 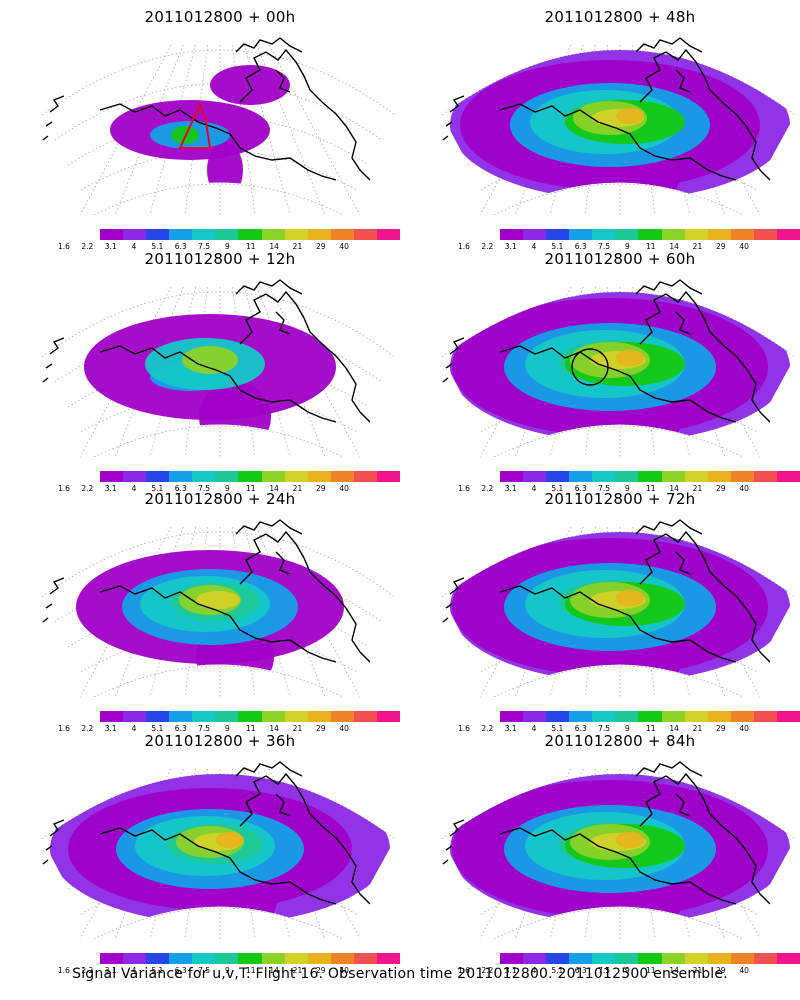 What do you see at coordinates (220, 499) in the screenshot?
I see `panel-title: 2011012800 + 24h` at bounding box center [220, 499].